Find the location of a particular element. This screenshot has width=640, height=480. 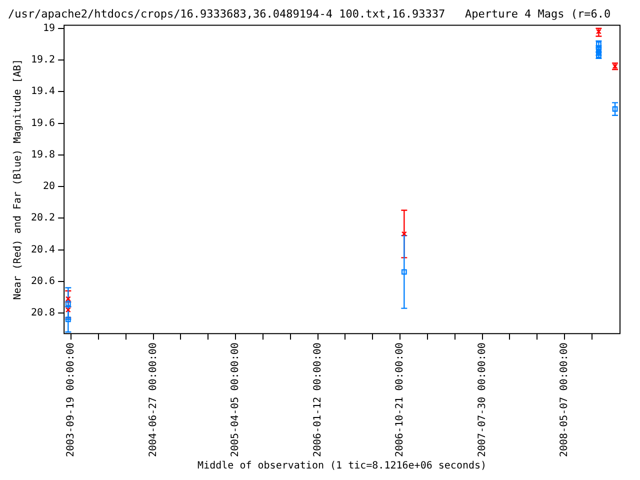

x-tick-label: 2005-04-05 00:00:00 is located at coordinates (236, 399).